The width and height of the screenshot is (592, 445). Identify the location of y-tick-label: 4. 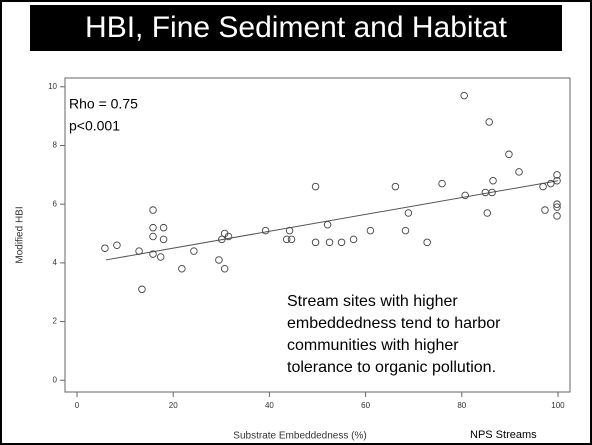
(55, 262).